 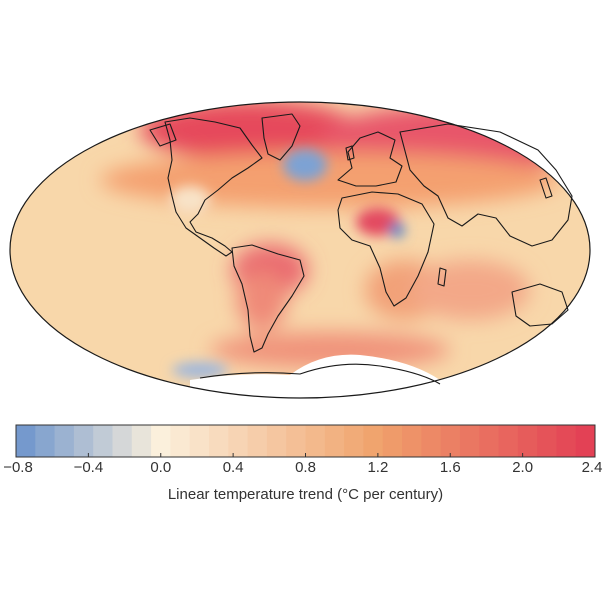 What do you see at coordinates (386, 249) in the screenshot?
I see `coast-africa` at bounding box center [386, 249].